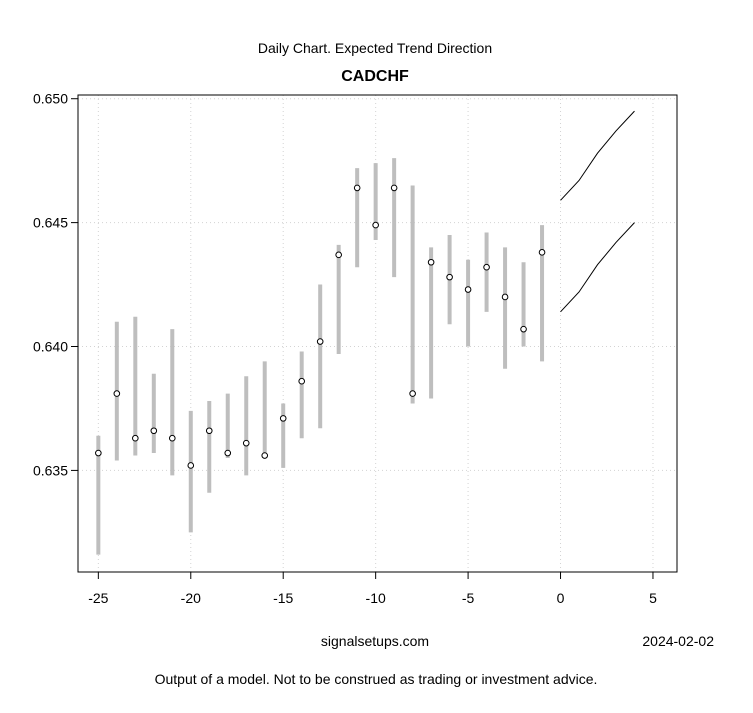 The height and width of the screenshot is (713, 753). I want to click on x-tick-label: 0, so click(561, 598).